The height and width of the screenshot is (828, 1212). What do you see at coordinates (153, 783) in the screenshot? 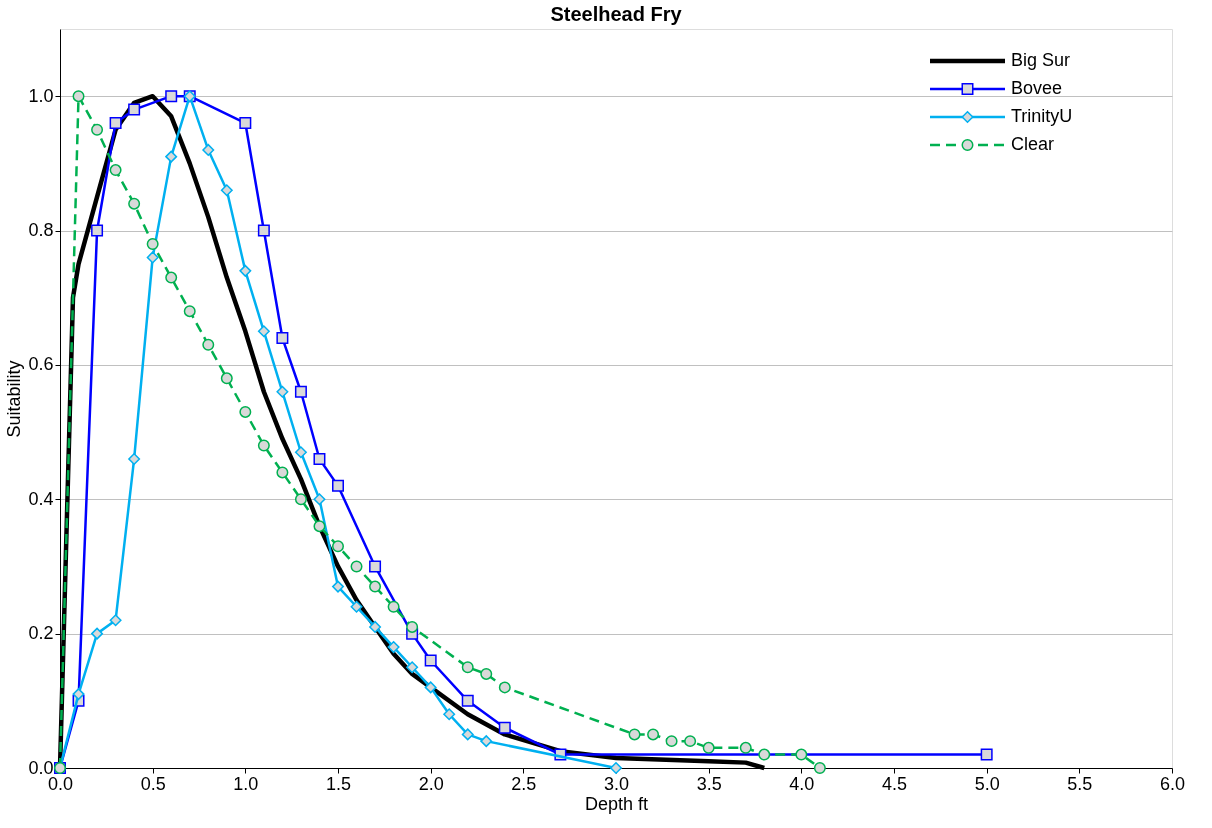
I see `x-tick-label: 0.5` at bounding box center [153, 783].